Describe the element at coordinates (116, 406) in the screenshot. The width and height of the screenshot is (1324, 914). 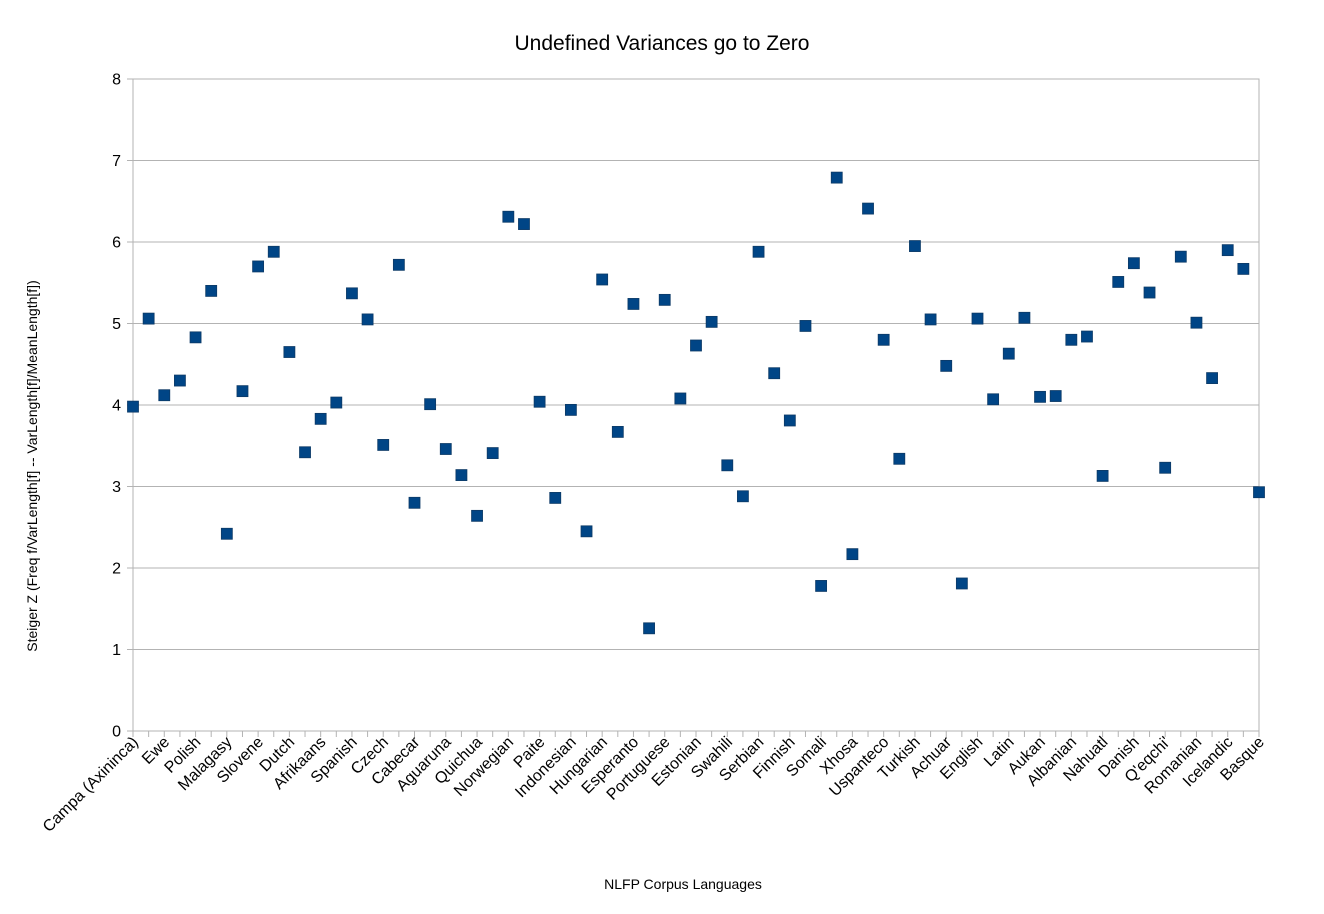
I see `y-tick-label: 4` at that location.